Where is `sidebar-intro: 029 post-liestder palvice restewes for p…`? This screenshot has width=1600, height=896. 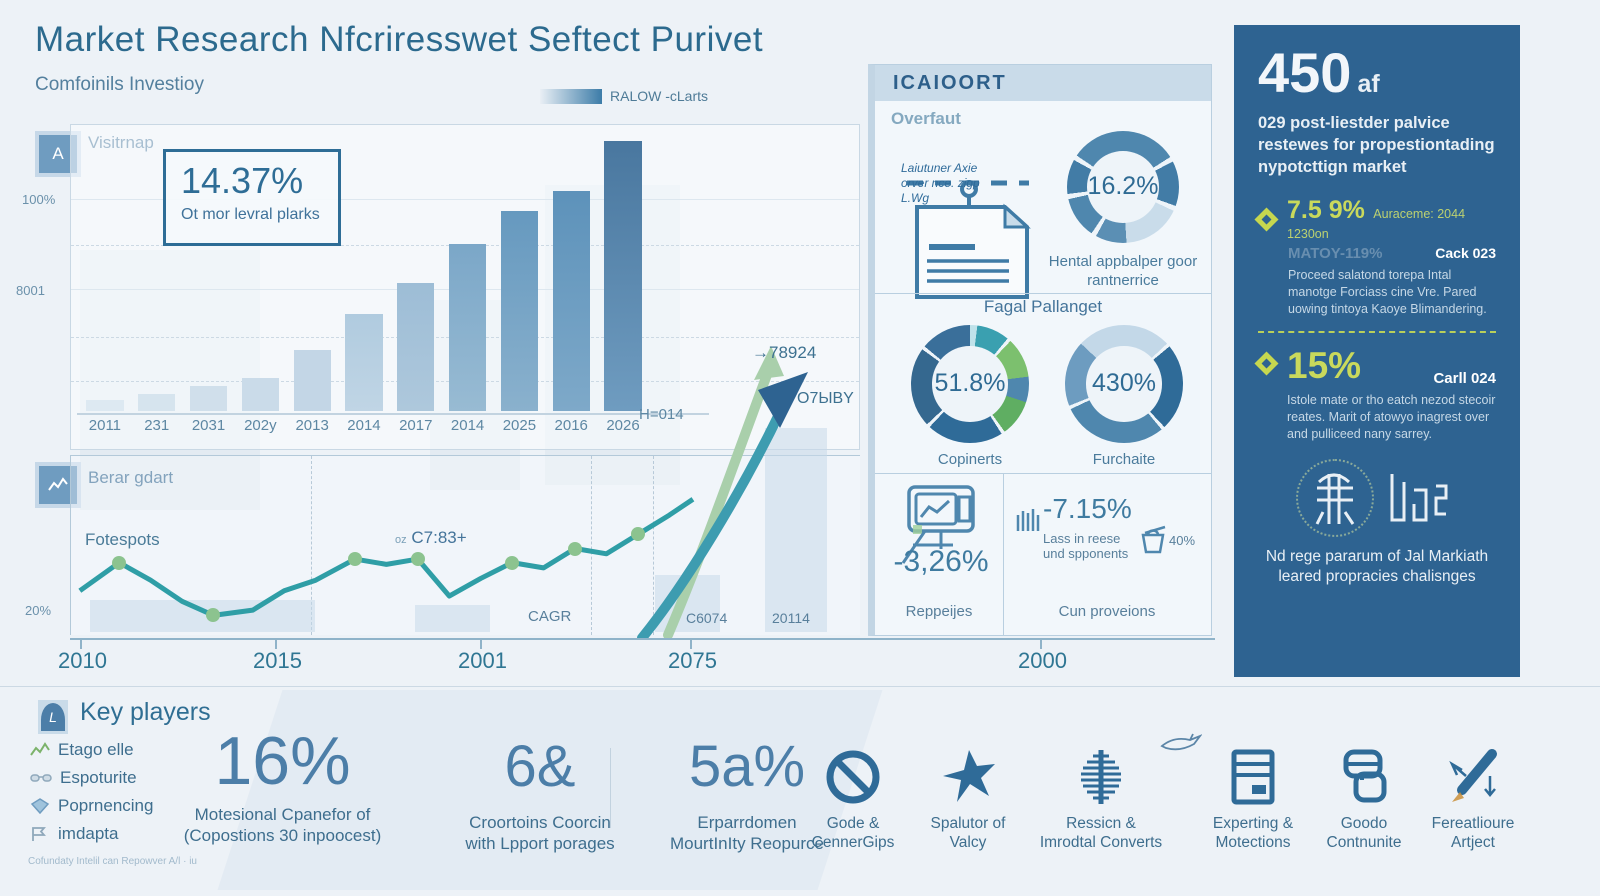
sidebar-intro: 029 post-liestder palvice restewes for p… is located at coordinates (1376, 145).